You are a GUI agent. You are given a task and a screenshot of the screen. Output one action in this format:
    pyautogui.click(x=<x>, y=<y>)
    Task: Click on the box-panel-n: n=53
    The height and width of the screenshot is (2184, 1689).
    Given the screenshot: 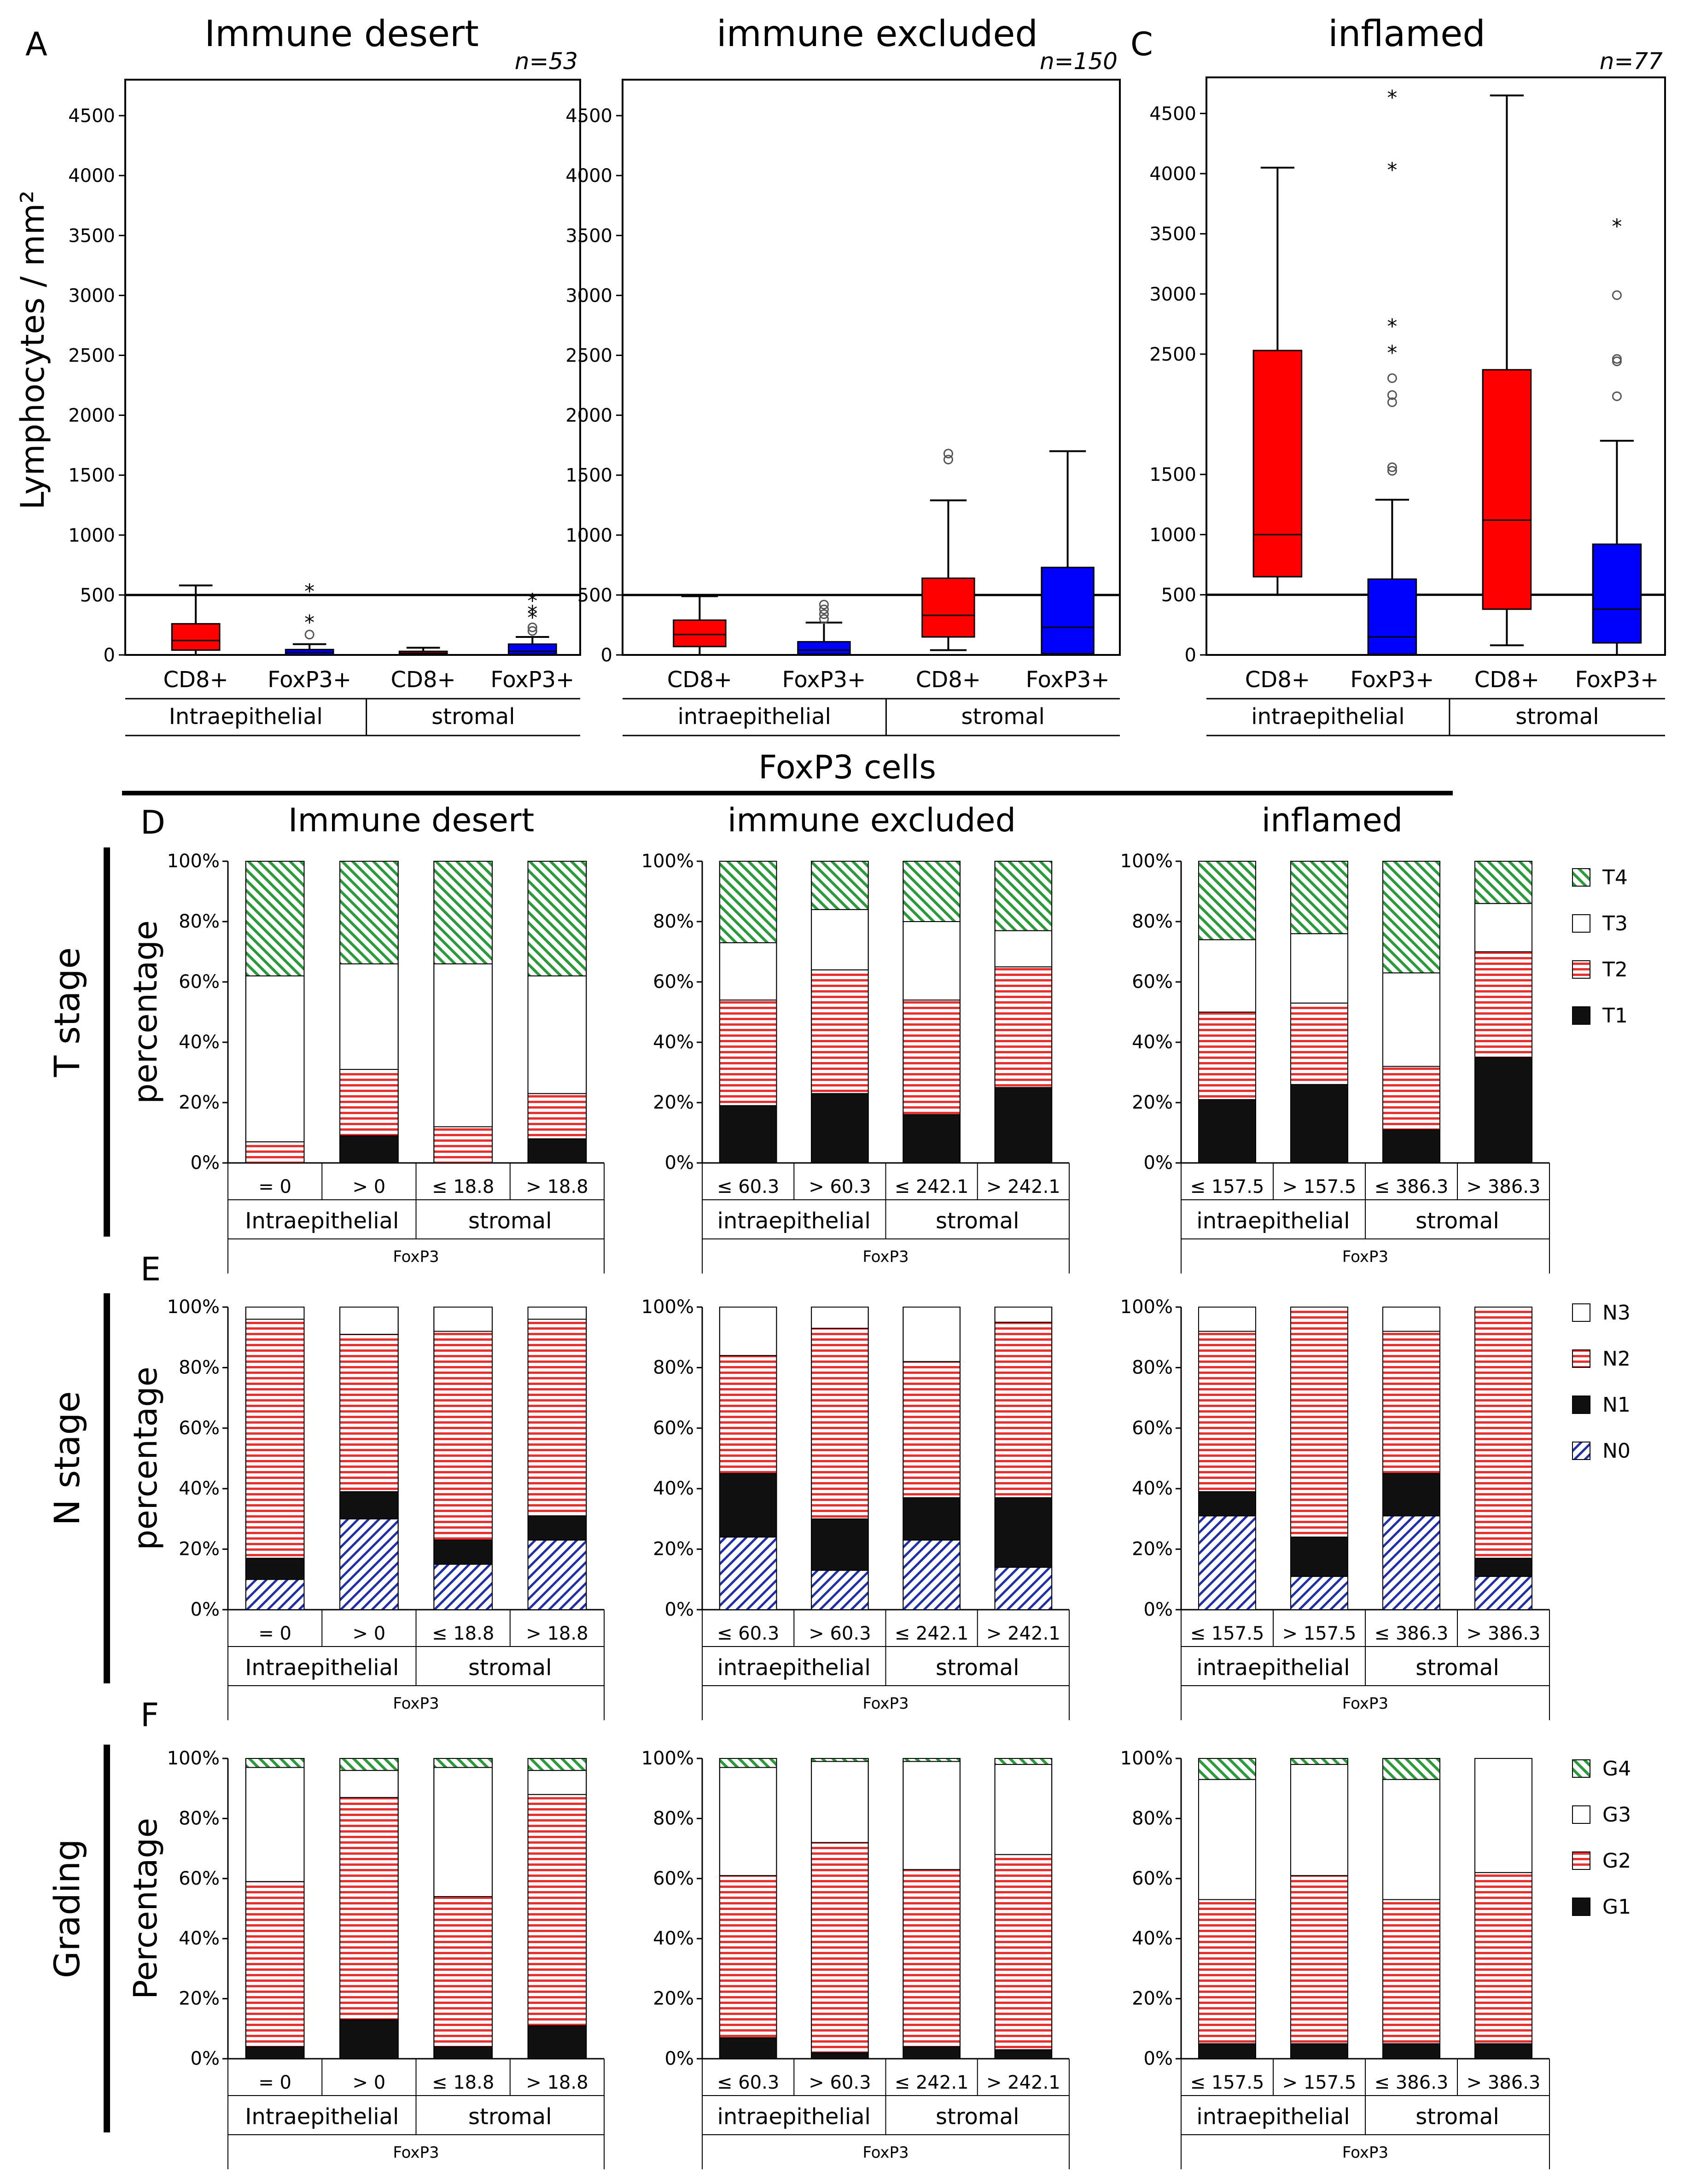 What is the action you would take?
    pyautogui.click(x=546, y=61)
    